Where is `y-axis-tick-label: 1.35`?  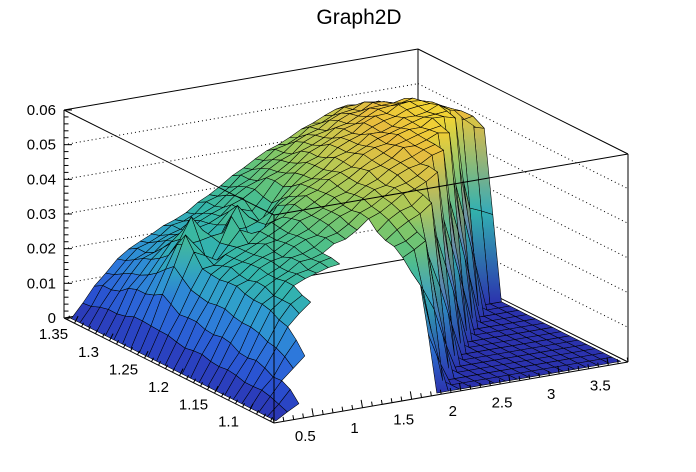 y-axis-tick-label: 1.35 is located at coordinates (53, 334).